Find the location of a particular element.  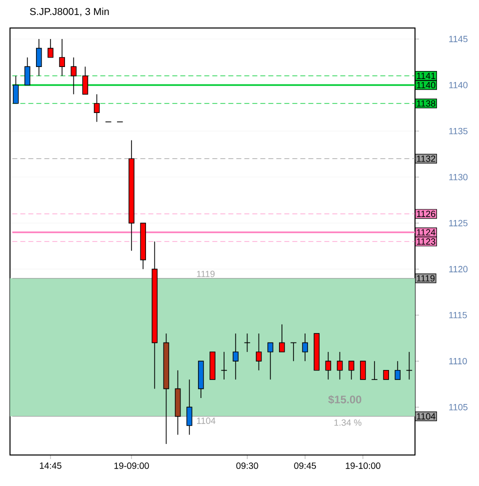

x-tick-label: 19-10:00 is located at coordinates (363, 465).